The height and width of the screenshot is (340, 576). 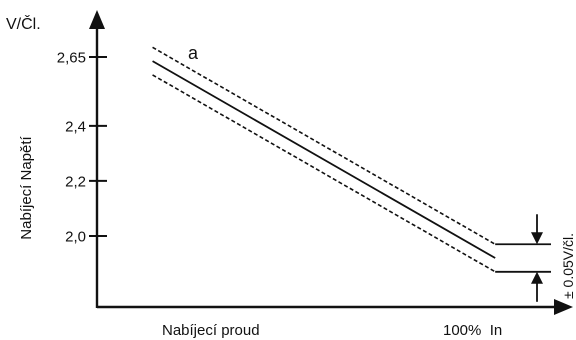 What do you see at coordinates (26, 187) in the screenshot?
I see `y-axis-label: Nabíjecí Napětí` at bounding box center [26, 187].